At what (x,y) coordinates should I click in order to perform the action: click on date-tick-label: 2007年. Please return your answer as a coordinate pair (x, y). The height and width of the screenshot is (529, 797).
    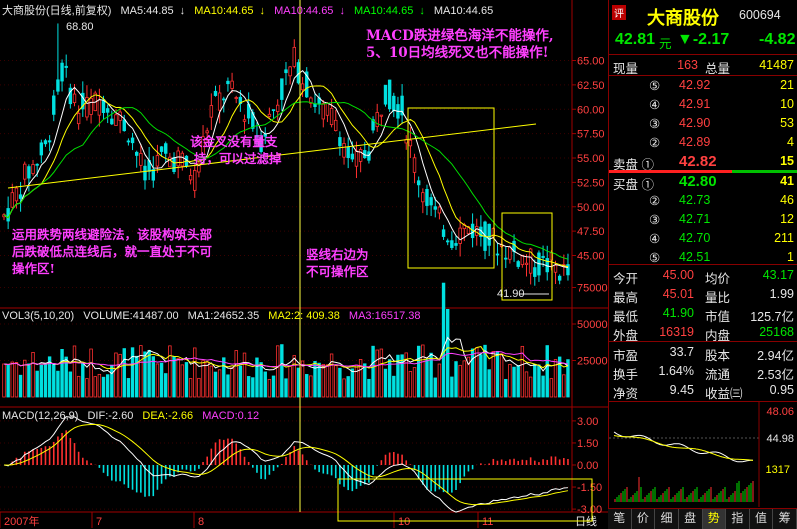
    Looking at the image, I should click on (21, 521).